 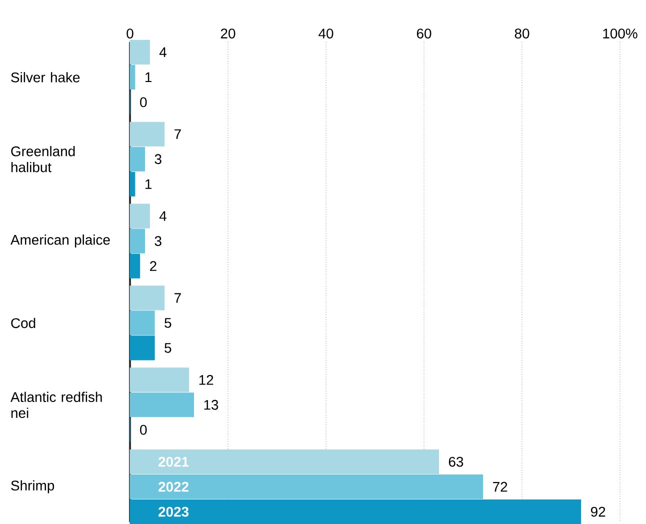 What do you see at coordinates (620, 33) in the screenshot?
I see `x-tick-label: 100%` at bounding box center [620, 33].